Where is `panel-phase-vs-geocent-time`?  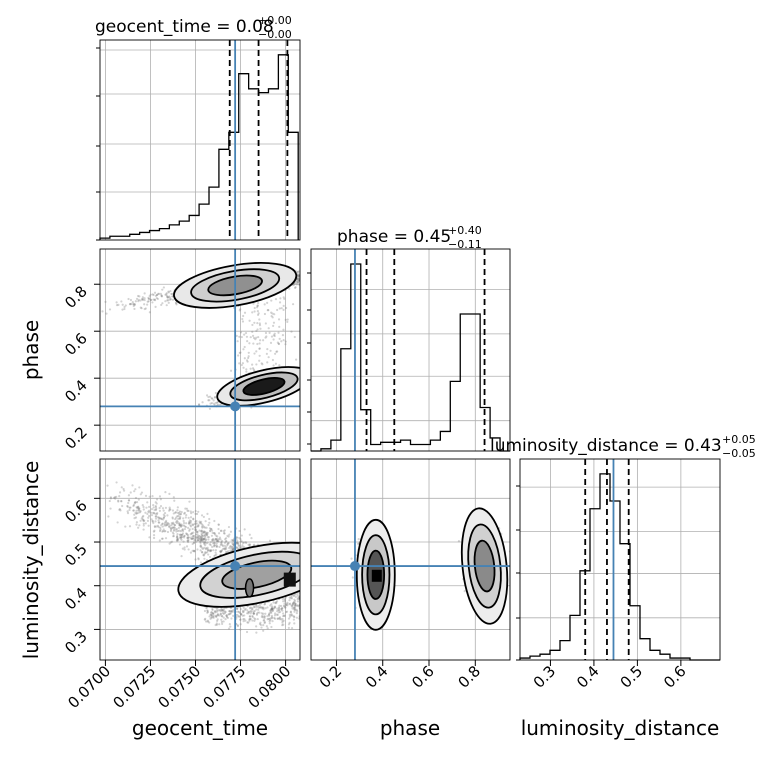
panel-phase-vs-geocent-time is located at coordinates (200, 350).